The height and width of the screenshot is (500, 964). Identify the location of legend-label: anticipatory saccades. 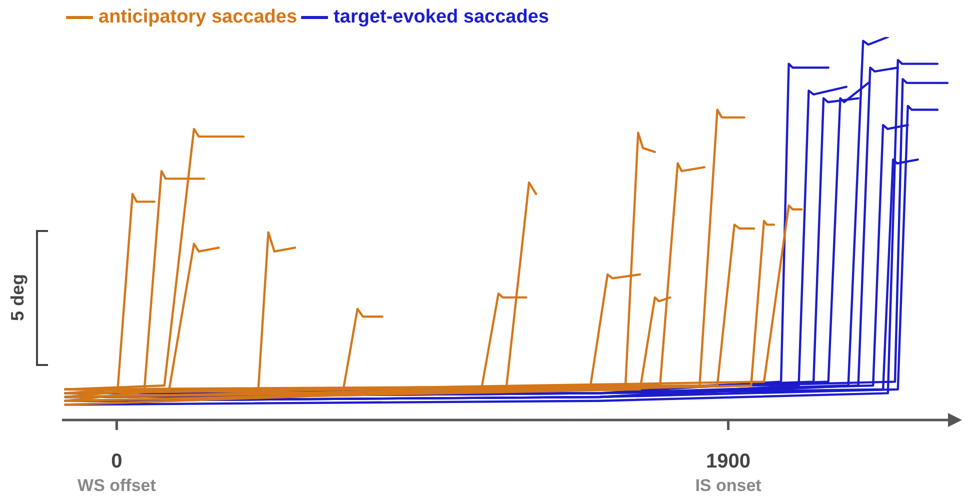
(198, 17).